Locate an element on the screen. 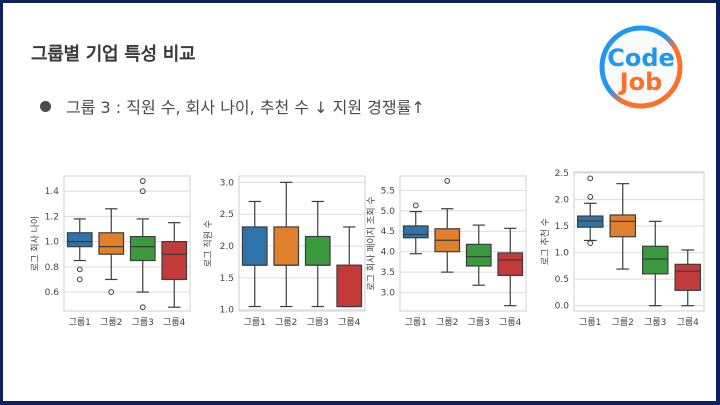 The height and width of the screenshot is (405, 720). bullet-point: 그룹 3 : 직원 수, 회사 나이, 추천 수 ↓ 지원 경쟁률↑ is located at coordinates (232, 106).